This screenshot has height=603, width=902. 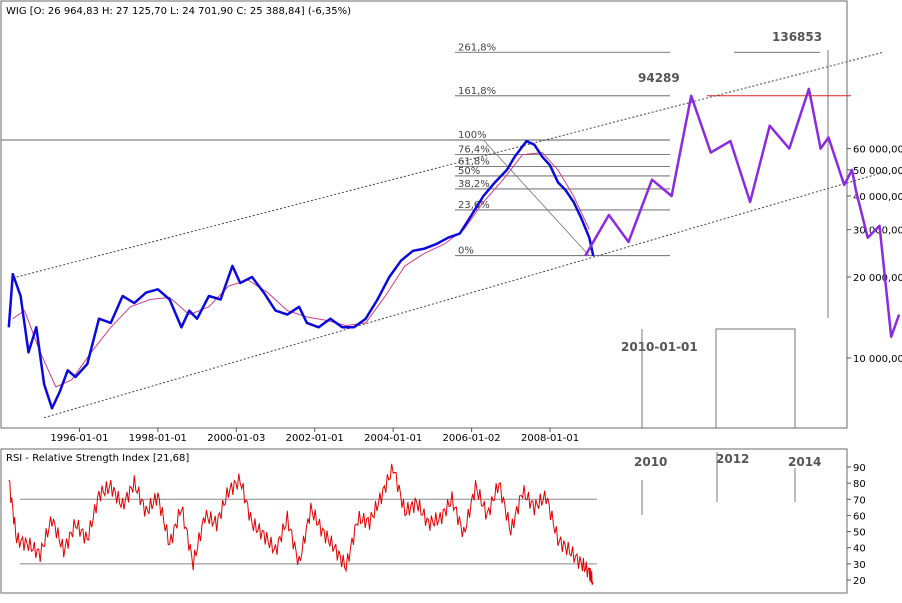 What do you see at coordinates (804, 462) in the screenshot?
I see `rsi-year-2014: 2014` at bounding box center [804, 462].